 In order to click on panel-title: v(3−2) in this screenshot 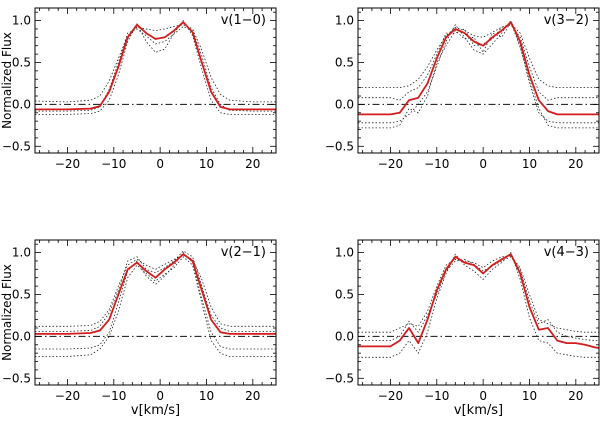, I will do `click(566, 20)`.